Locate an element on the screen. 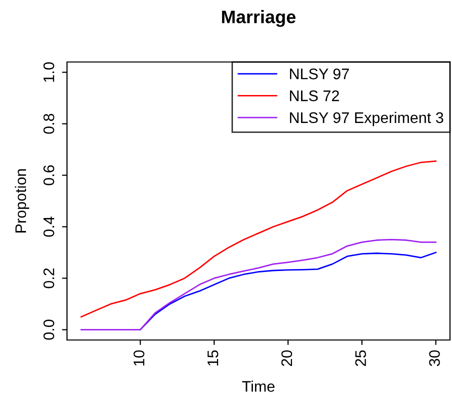  legend-label: NLSY 97 is located at coordinates (319, 74).